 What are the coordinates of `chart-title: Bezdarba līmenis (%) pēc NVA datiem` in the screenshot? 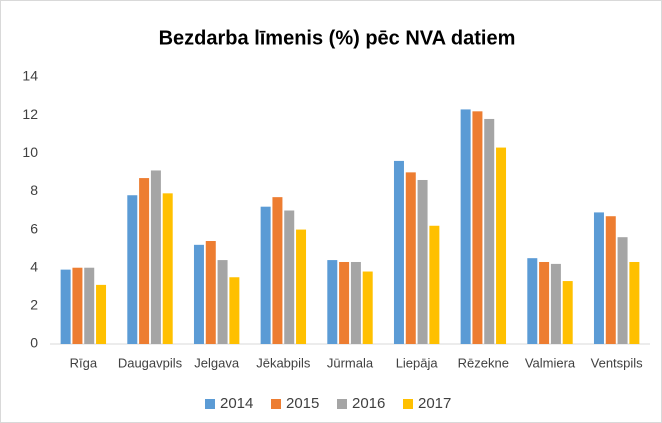 It's located at (337, 38).